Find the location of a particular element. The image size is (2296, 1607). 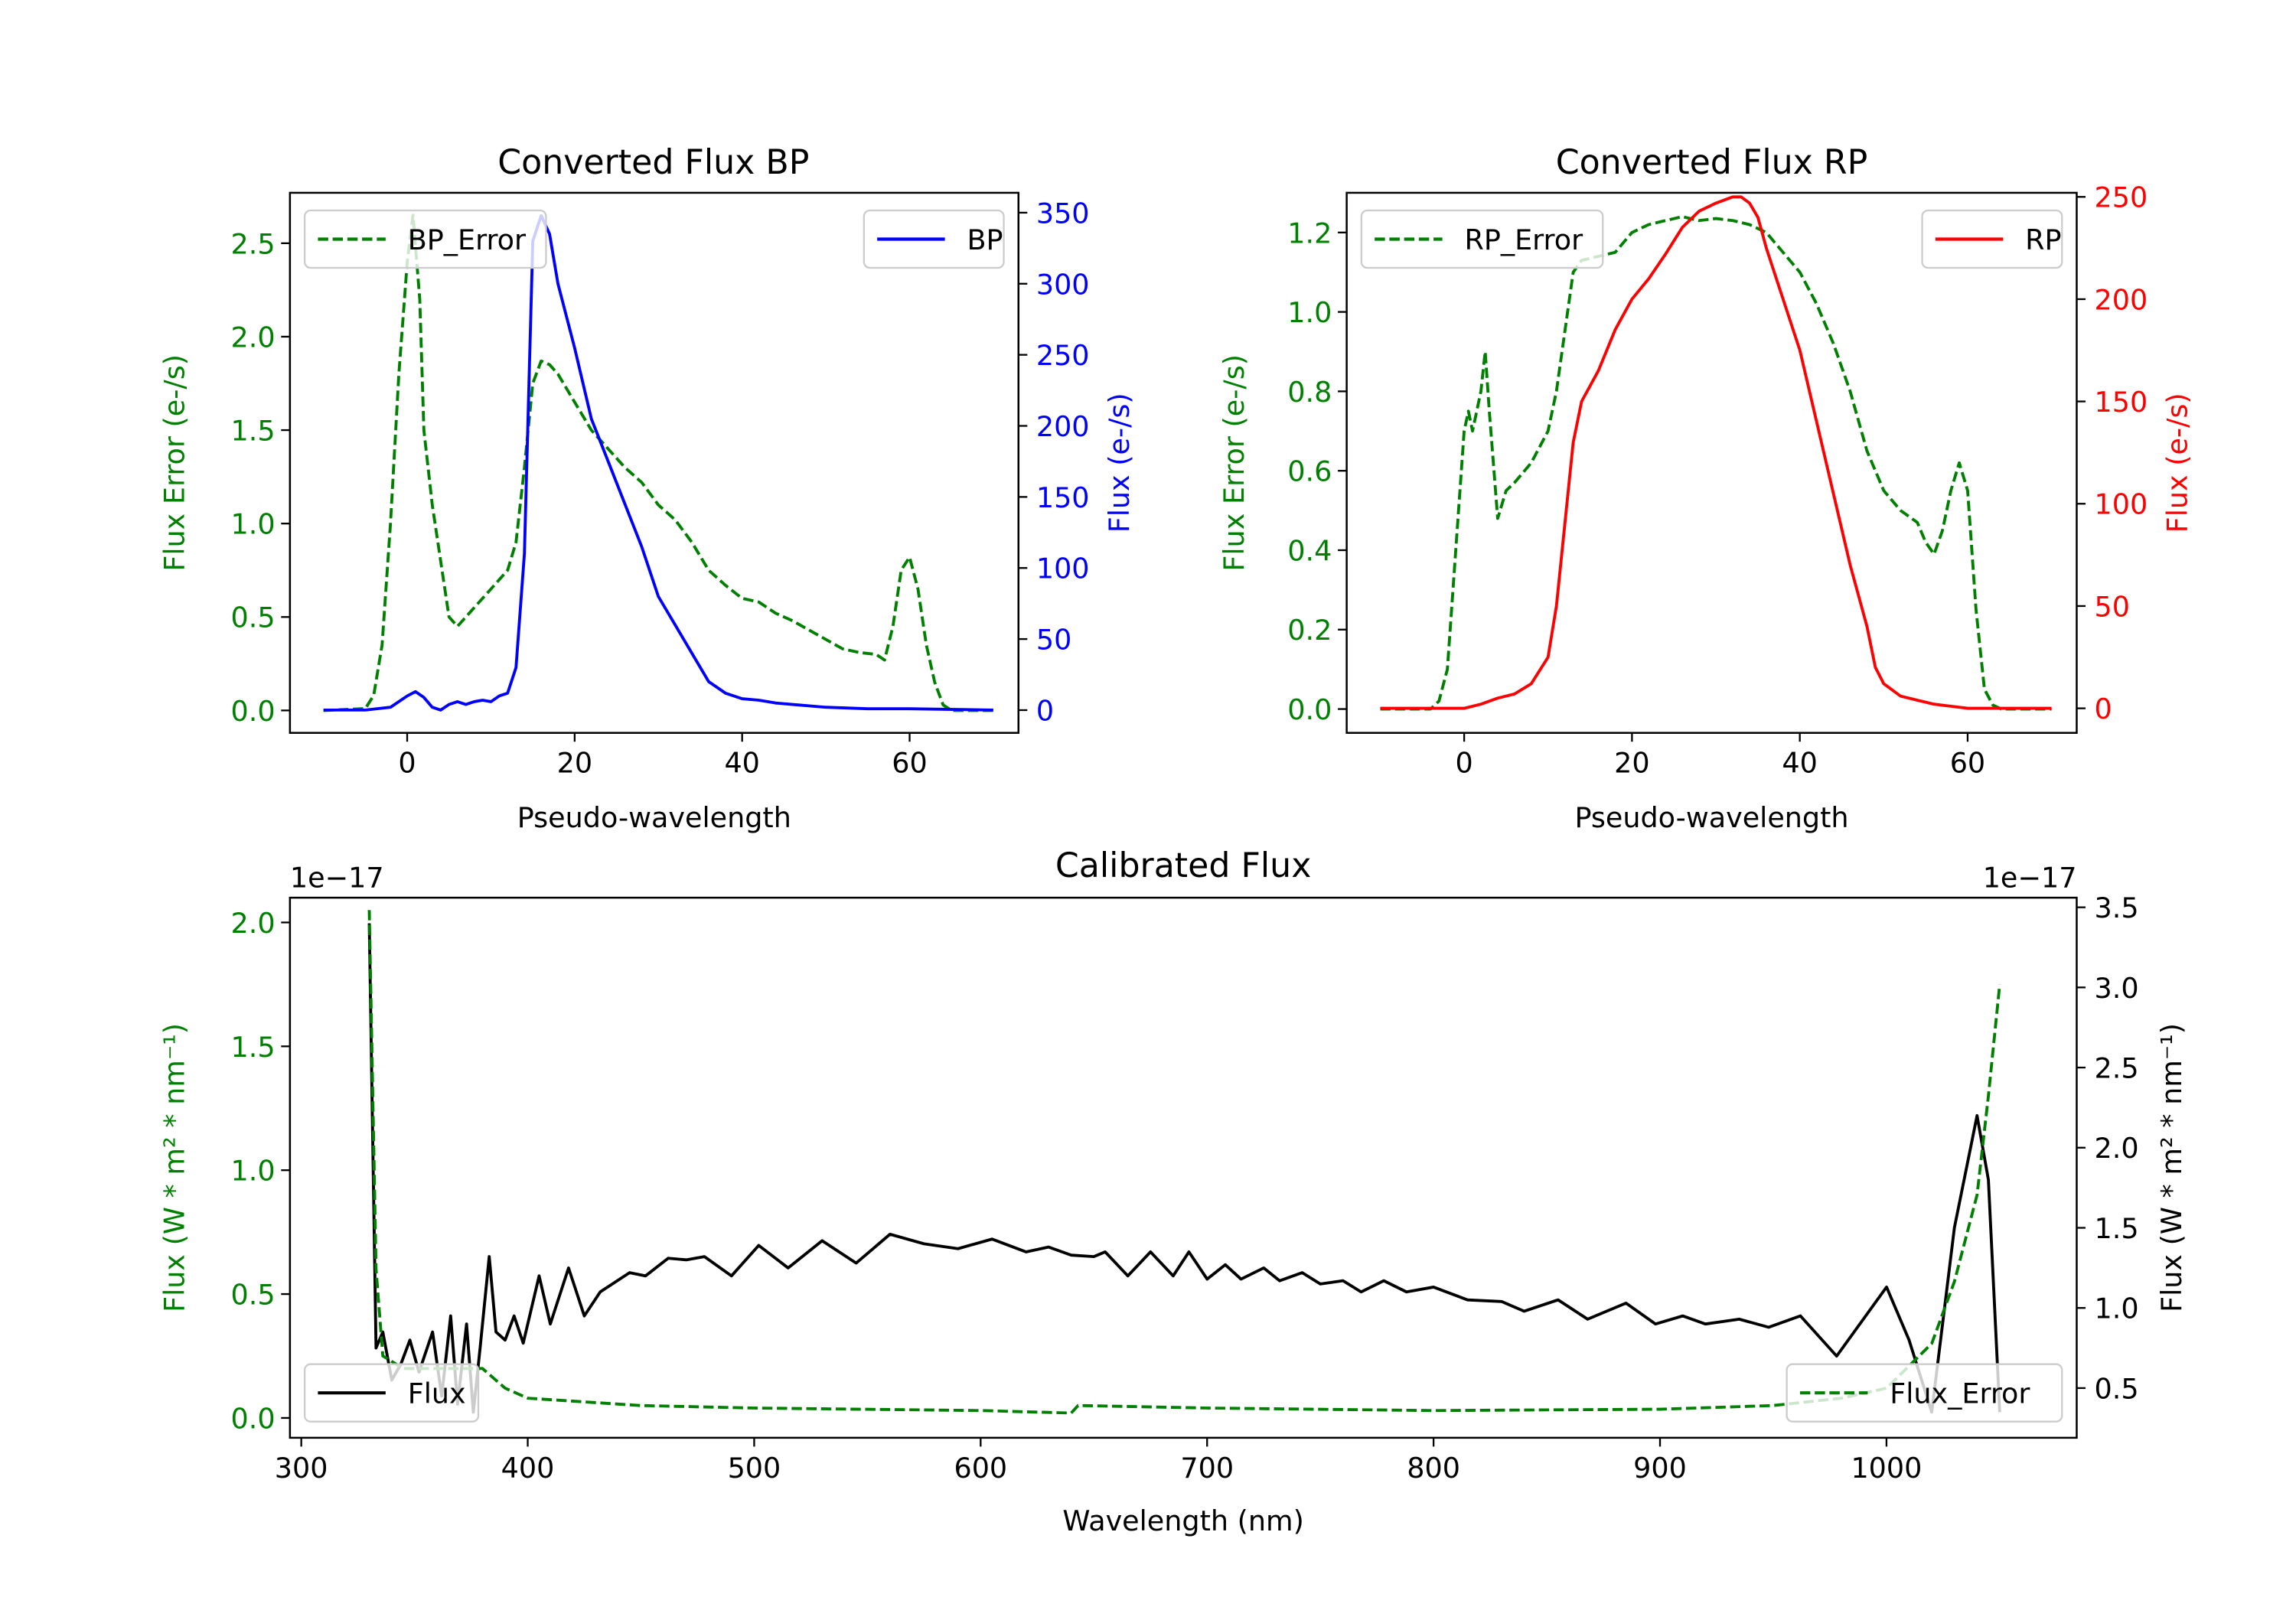

legend-label: Flux is located at coordinates (437, 1393).